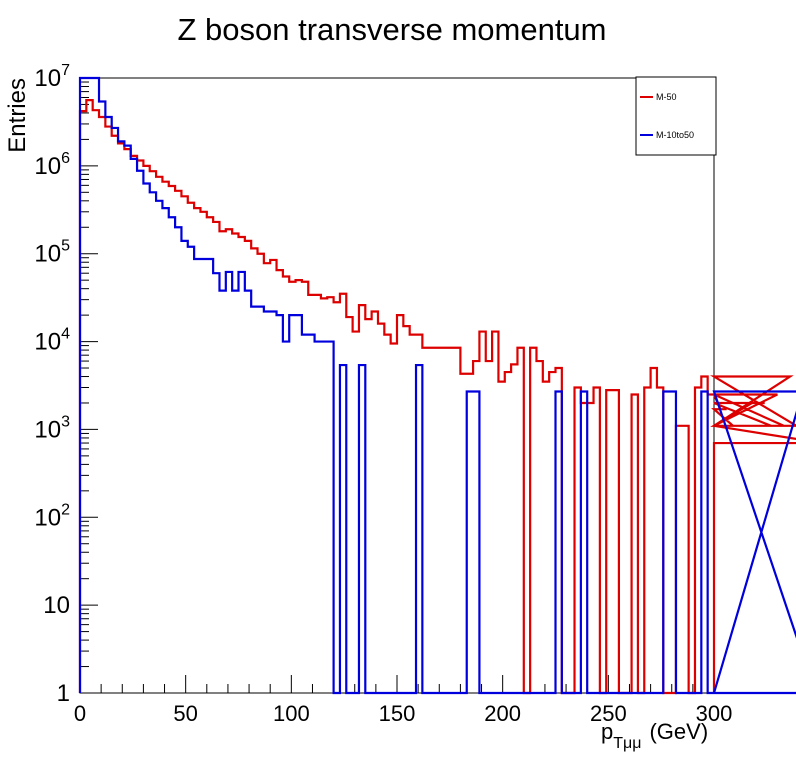  Describe the element at coordinates (185, 713) in the screenshot. I see `x-tick-label: 50` at that location.